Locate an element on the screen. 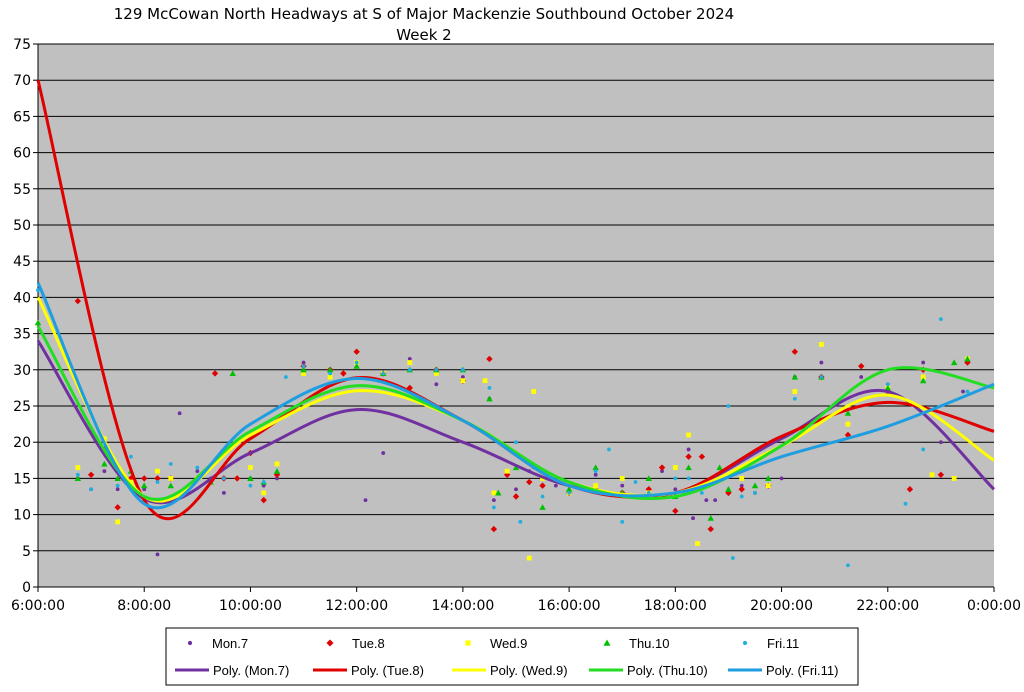  legend-label: Poly. (Mon.7) is located at coordinates (251, 670).